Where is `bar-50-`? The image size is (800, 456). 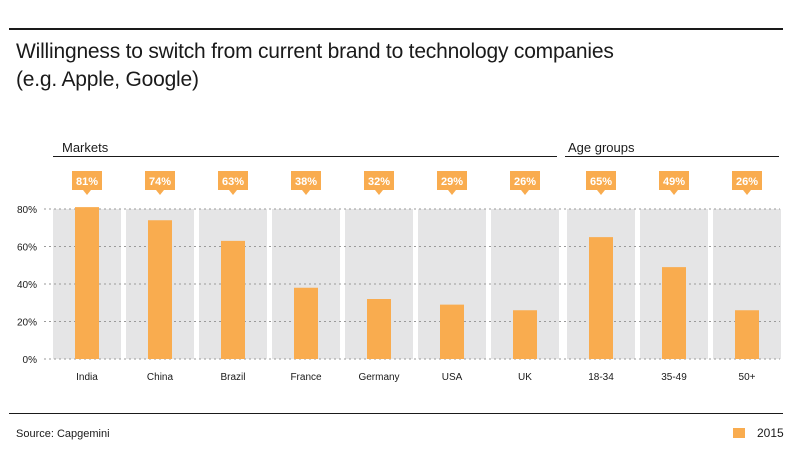
bar-50- is located at coordinates (747, 334).